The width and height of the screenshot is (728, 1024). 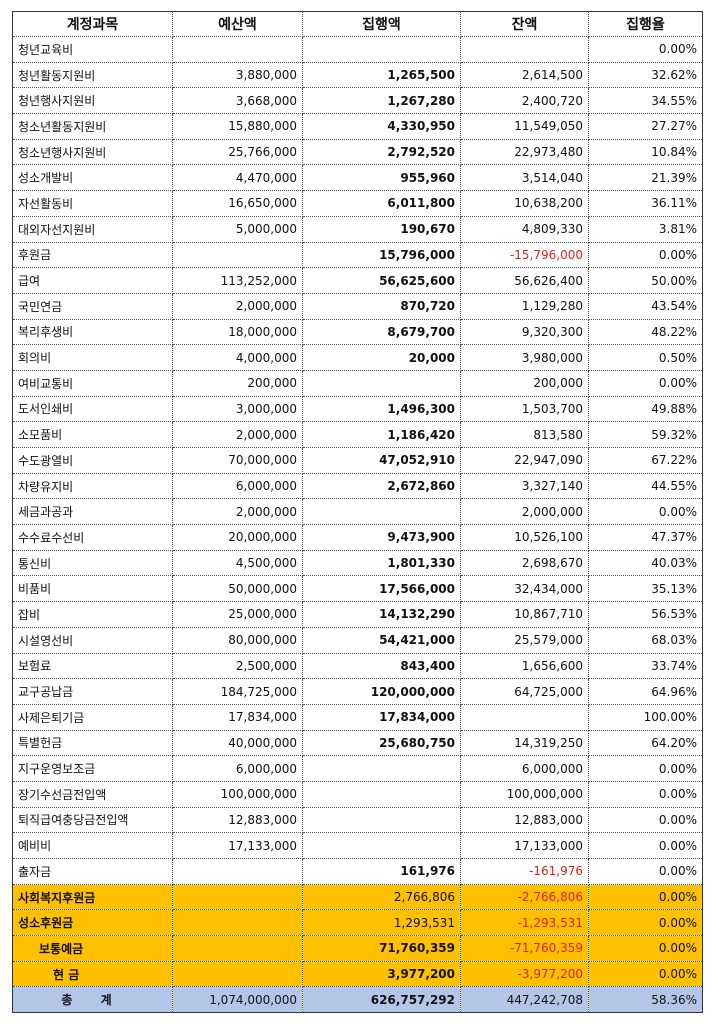 I want to click on amount-cell: 3,668,000, so click(x=237, y=101).